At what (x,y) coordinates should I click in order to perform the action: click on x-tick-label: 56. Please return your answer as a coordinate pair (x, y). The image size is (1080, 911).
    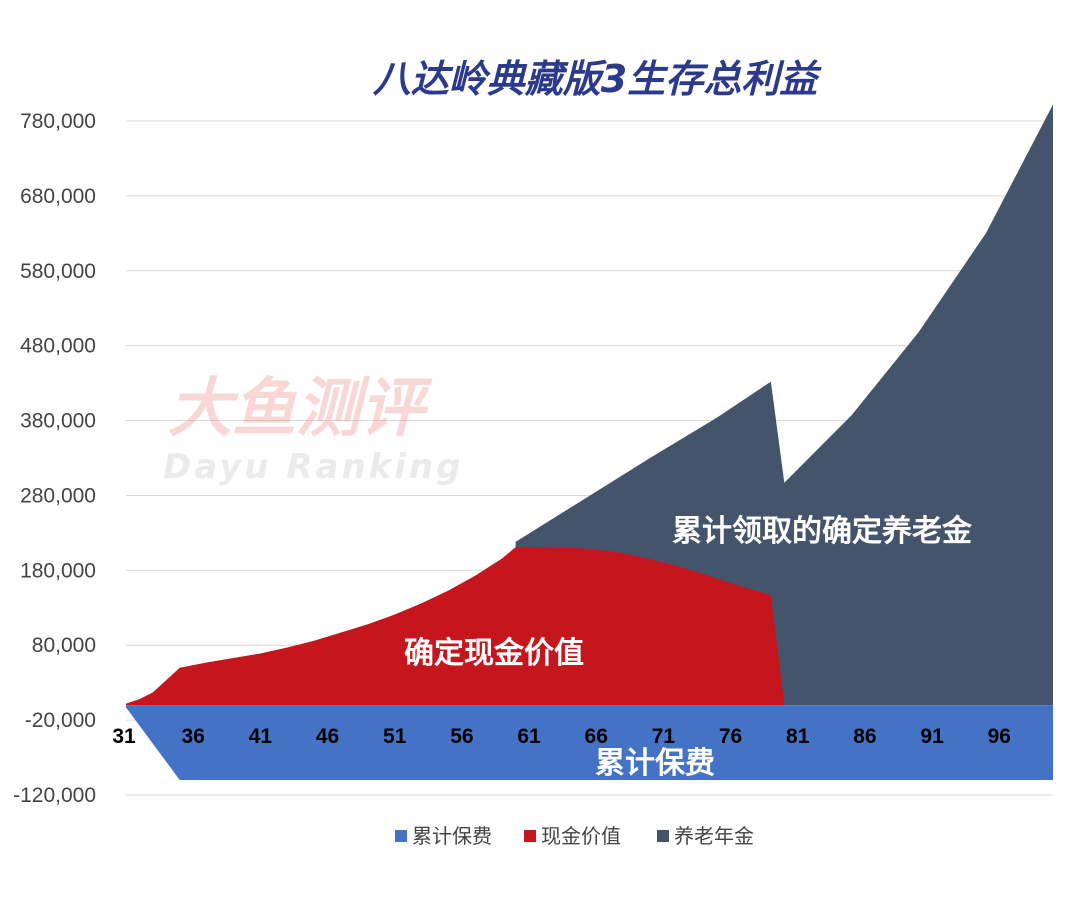
    Looking at the image, I should click on (461, 736).